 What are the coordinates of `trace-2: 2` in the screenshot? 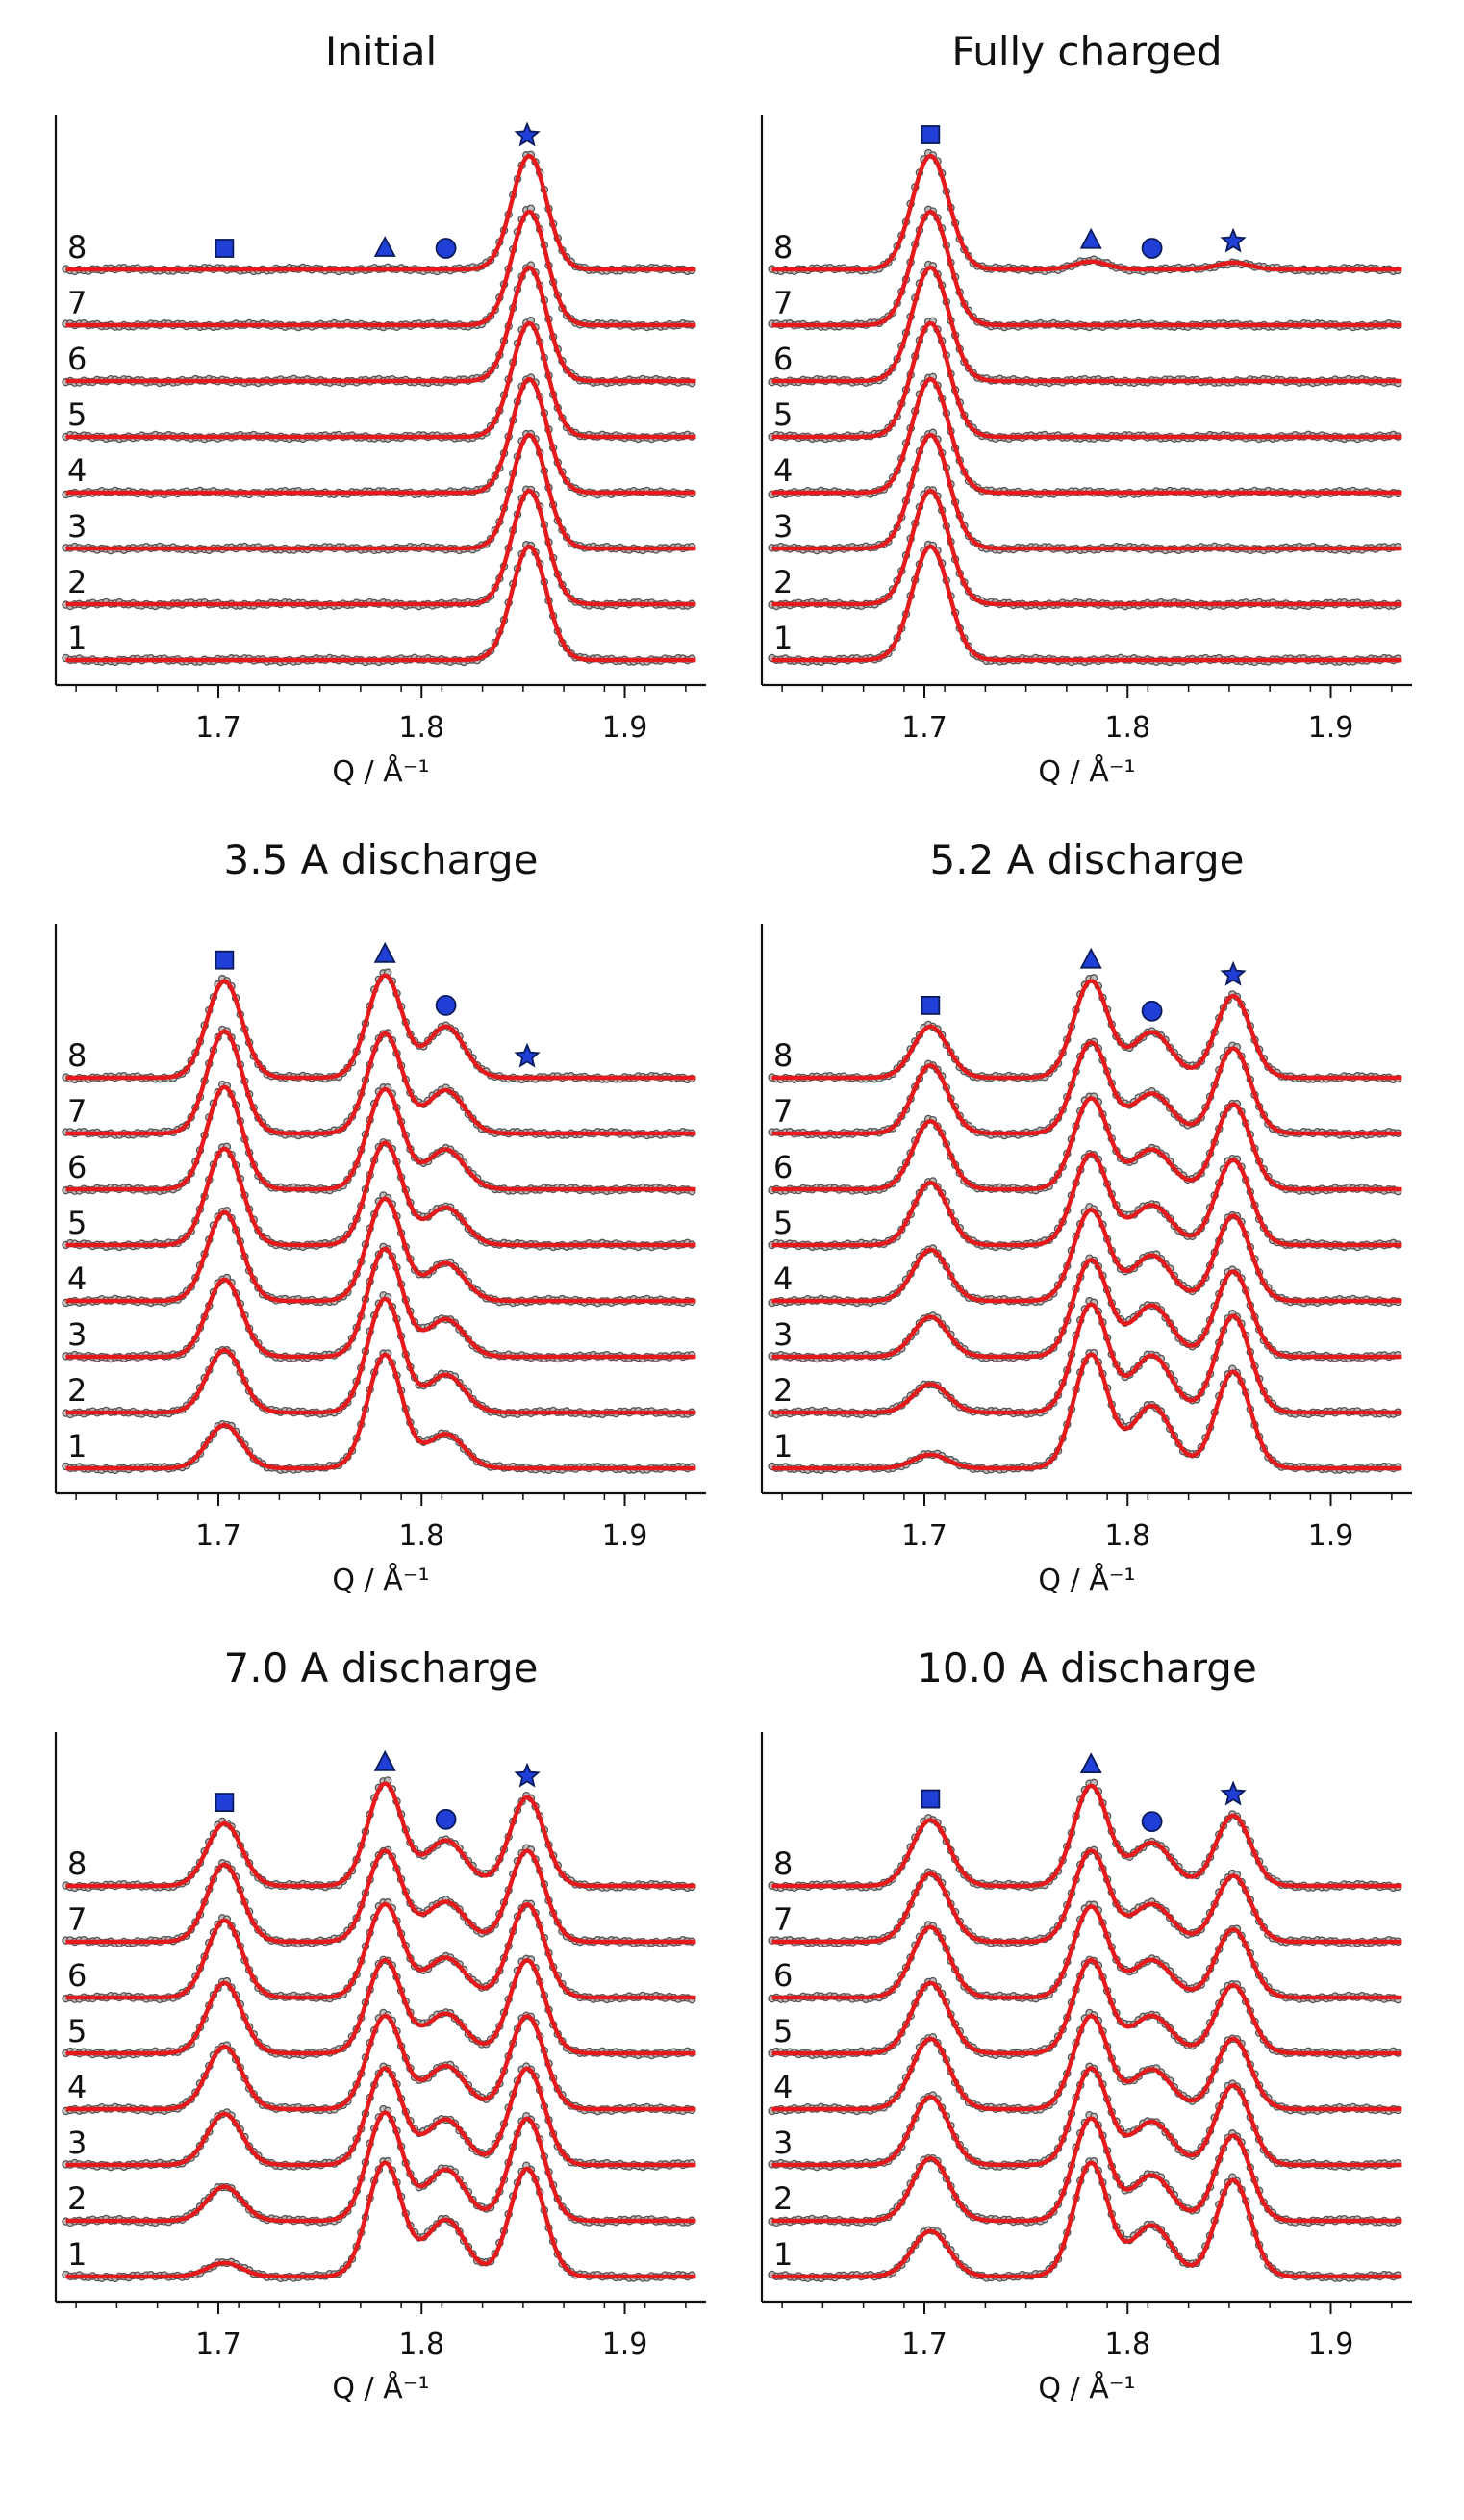 It's located at (379, 548).